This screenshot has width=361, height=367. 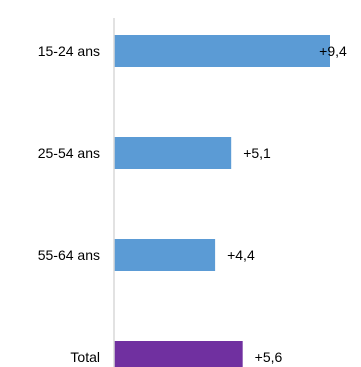 What do you see at coordinates (241, 255) in the screenshot?
I see `value-label: +4,4` at bounding box center [241, 255].